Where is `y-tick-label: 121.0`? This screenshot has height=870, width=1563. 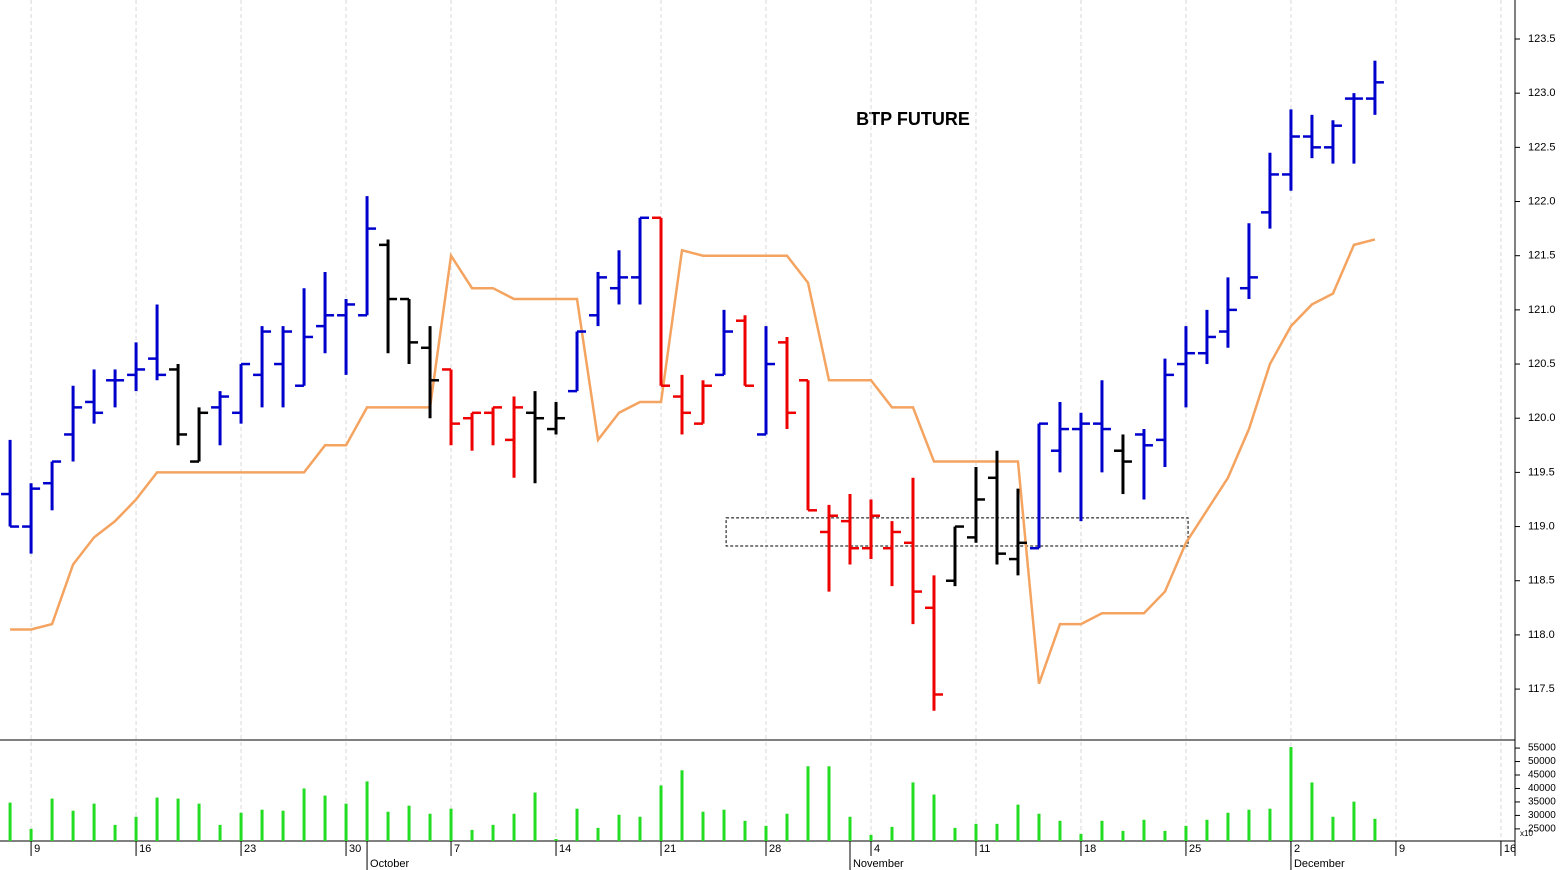 y-tick-label: 121.0 is located at coordinates (1542, 310).